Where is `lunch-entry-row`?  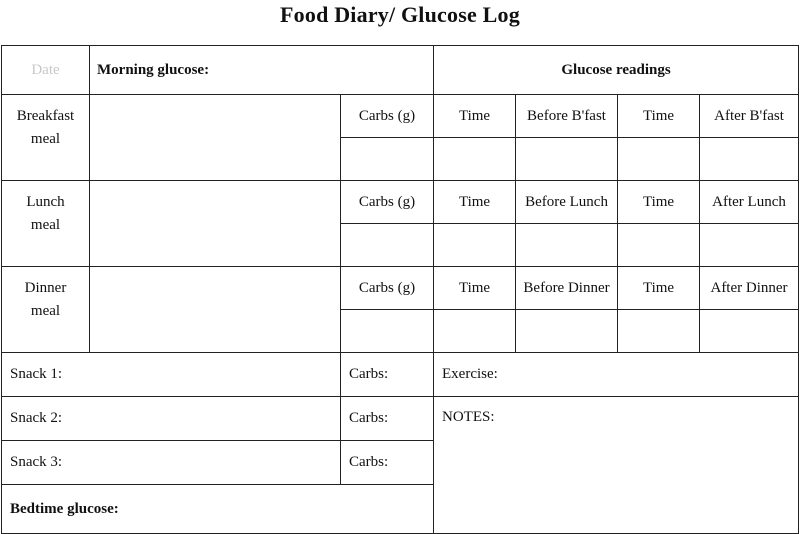 lunch-entry-row is located at coordinates (401, 245).